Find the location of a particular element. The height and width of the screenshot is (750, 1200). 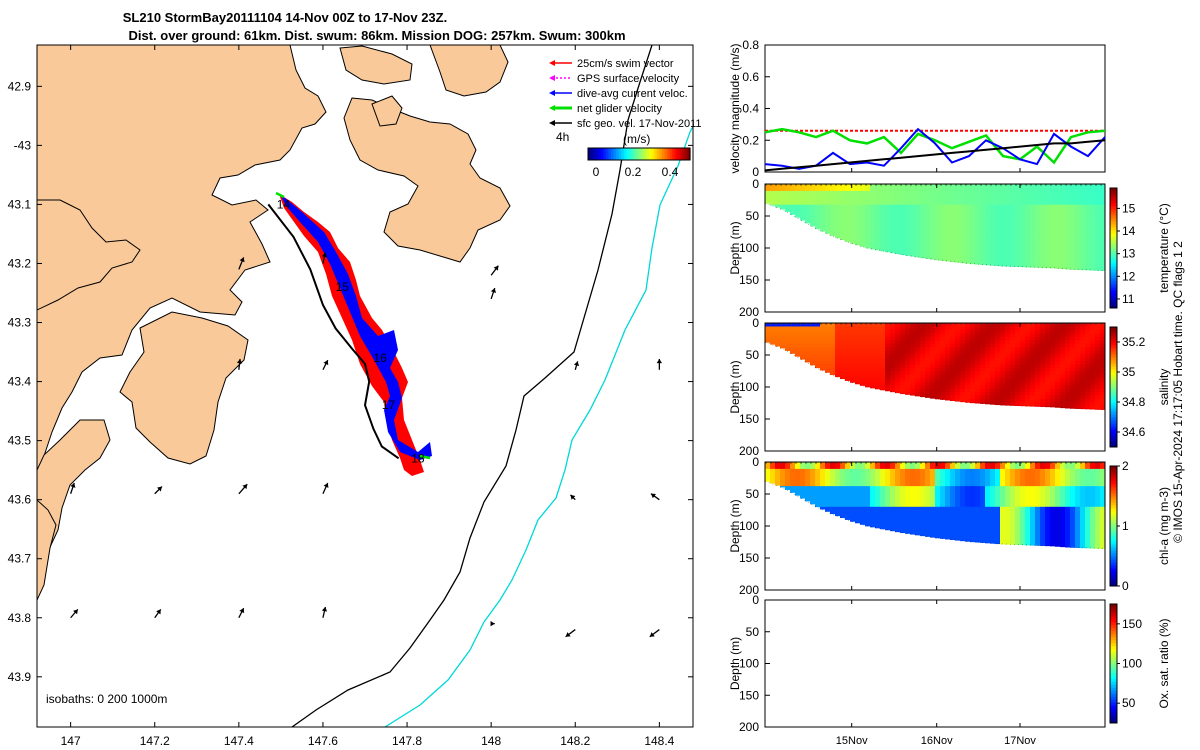

section-bottom-edge is located at coordinates (935, 236).